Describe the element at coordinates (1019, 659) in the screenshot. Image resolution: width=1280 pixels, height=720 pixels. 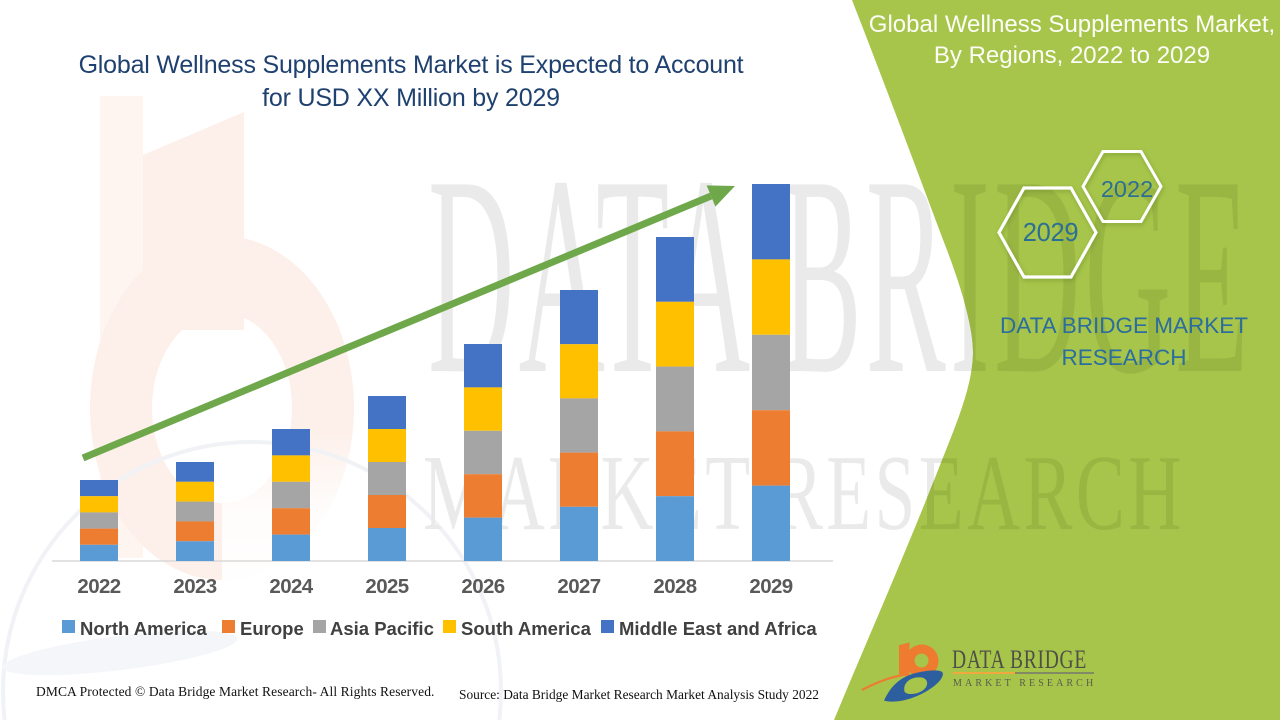
I see `svg-text: DATA BRIDGE` at that location.